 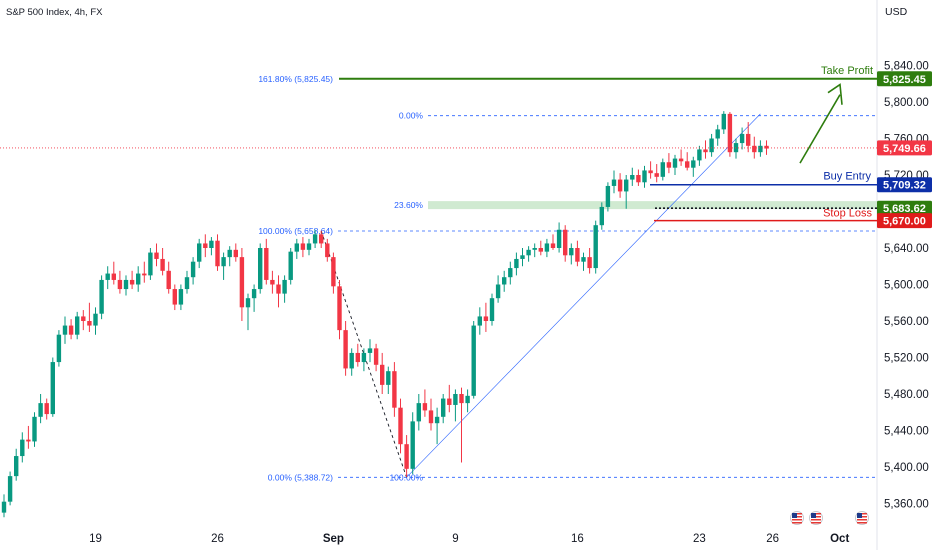 What do you see at coordinates (904, 208) in the screenshot?
I see `pivot-price-badge-bg` at bounding box center [904, 208].